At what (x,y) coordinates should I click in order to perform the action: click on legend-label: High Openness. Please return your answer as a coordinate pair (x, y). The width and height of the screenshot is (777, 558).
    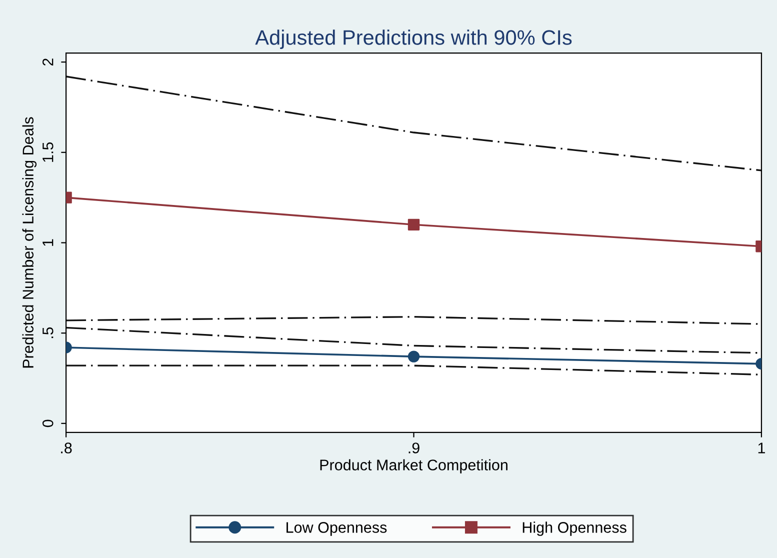
    Looking at the image, I should click on (574, 529).